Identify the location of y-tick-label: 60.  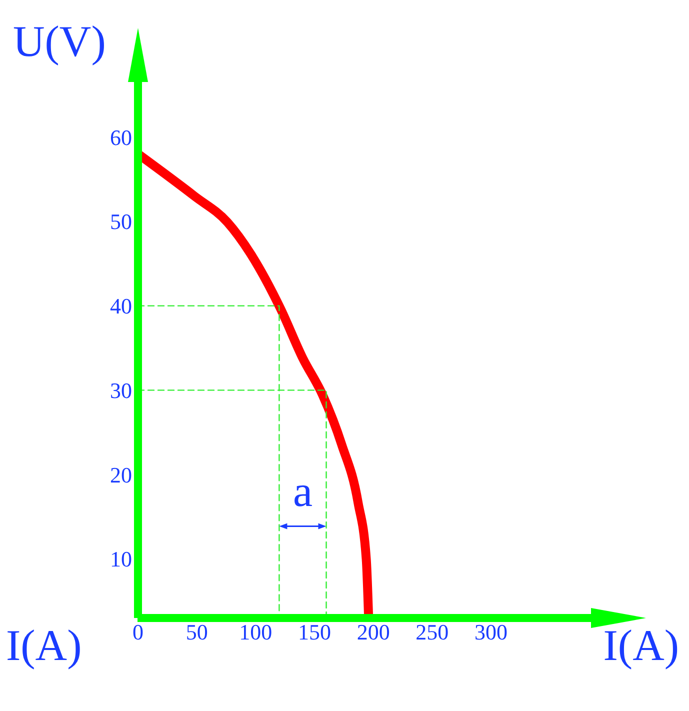
(121, 137).